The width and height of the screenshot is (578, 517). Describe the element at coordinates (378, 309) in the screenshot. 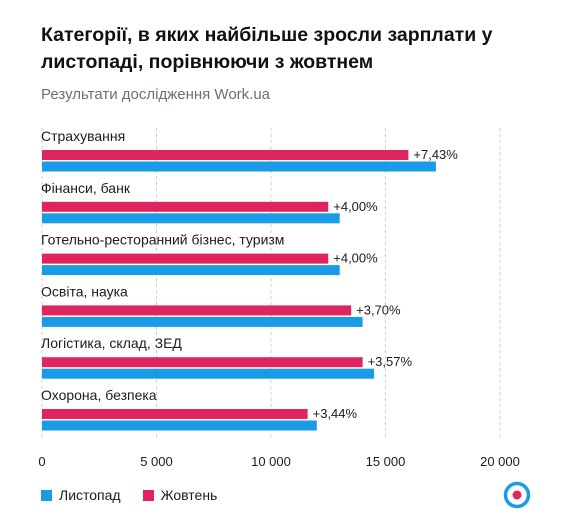

I see `change-label: +3,70%` at that location.